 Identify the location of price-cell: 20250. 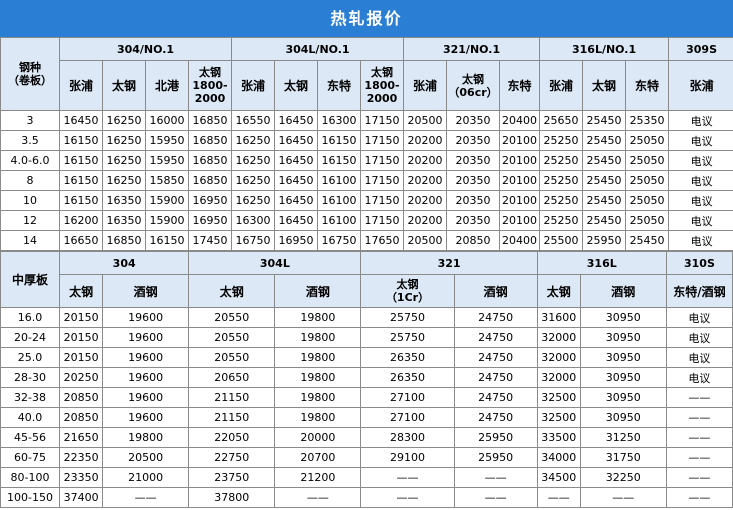
(81, 377).